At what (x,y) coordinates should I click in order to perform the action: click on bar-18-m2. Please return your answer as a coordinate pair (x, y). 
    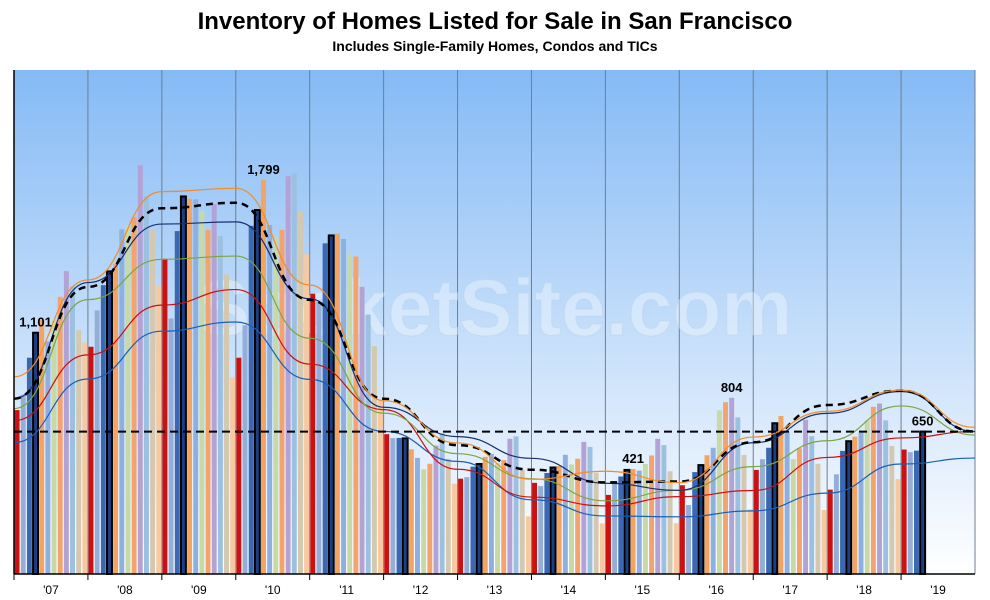
    Looking at the image, I should click on (836, 524).